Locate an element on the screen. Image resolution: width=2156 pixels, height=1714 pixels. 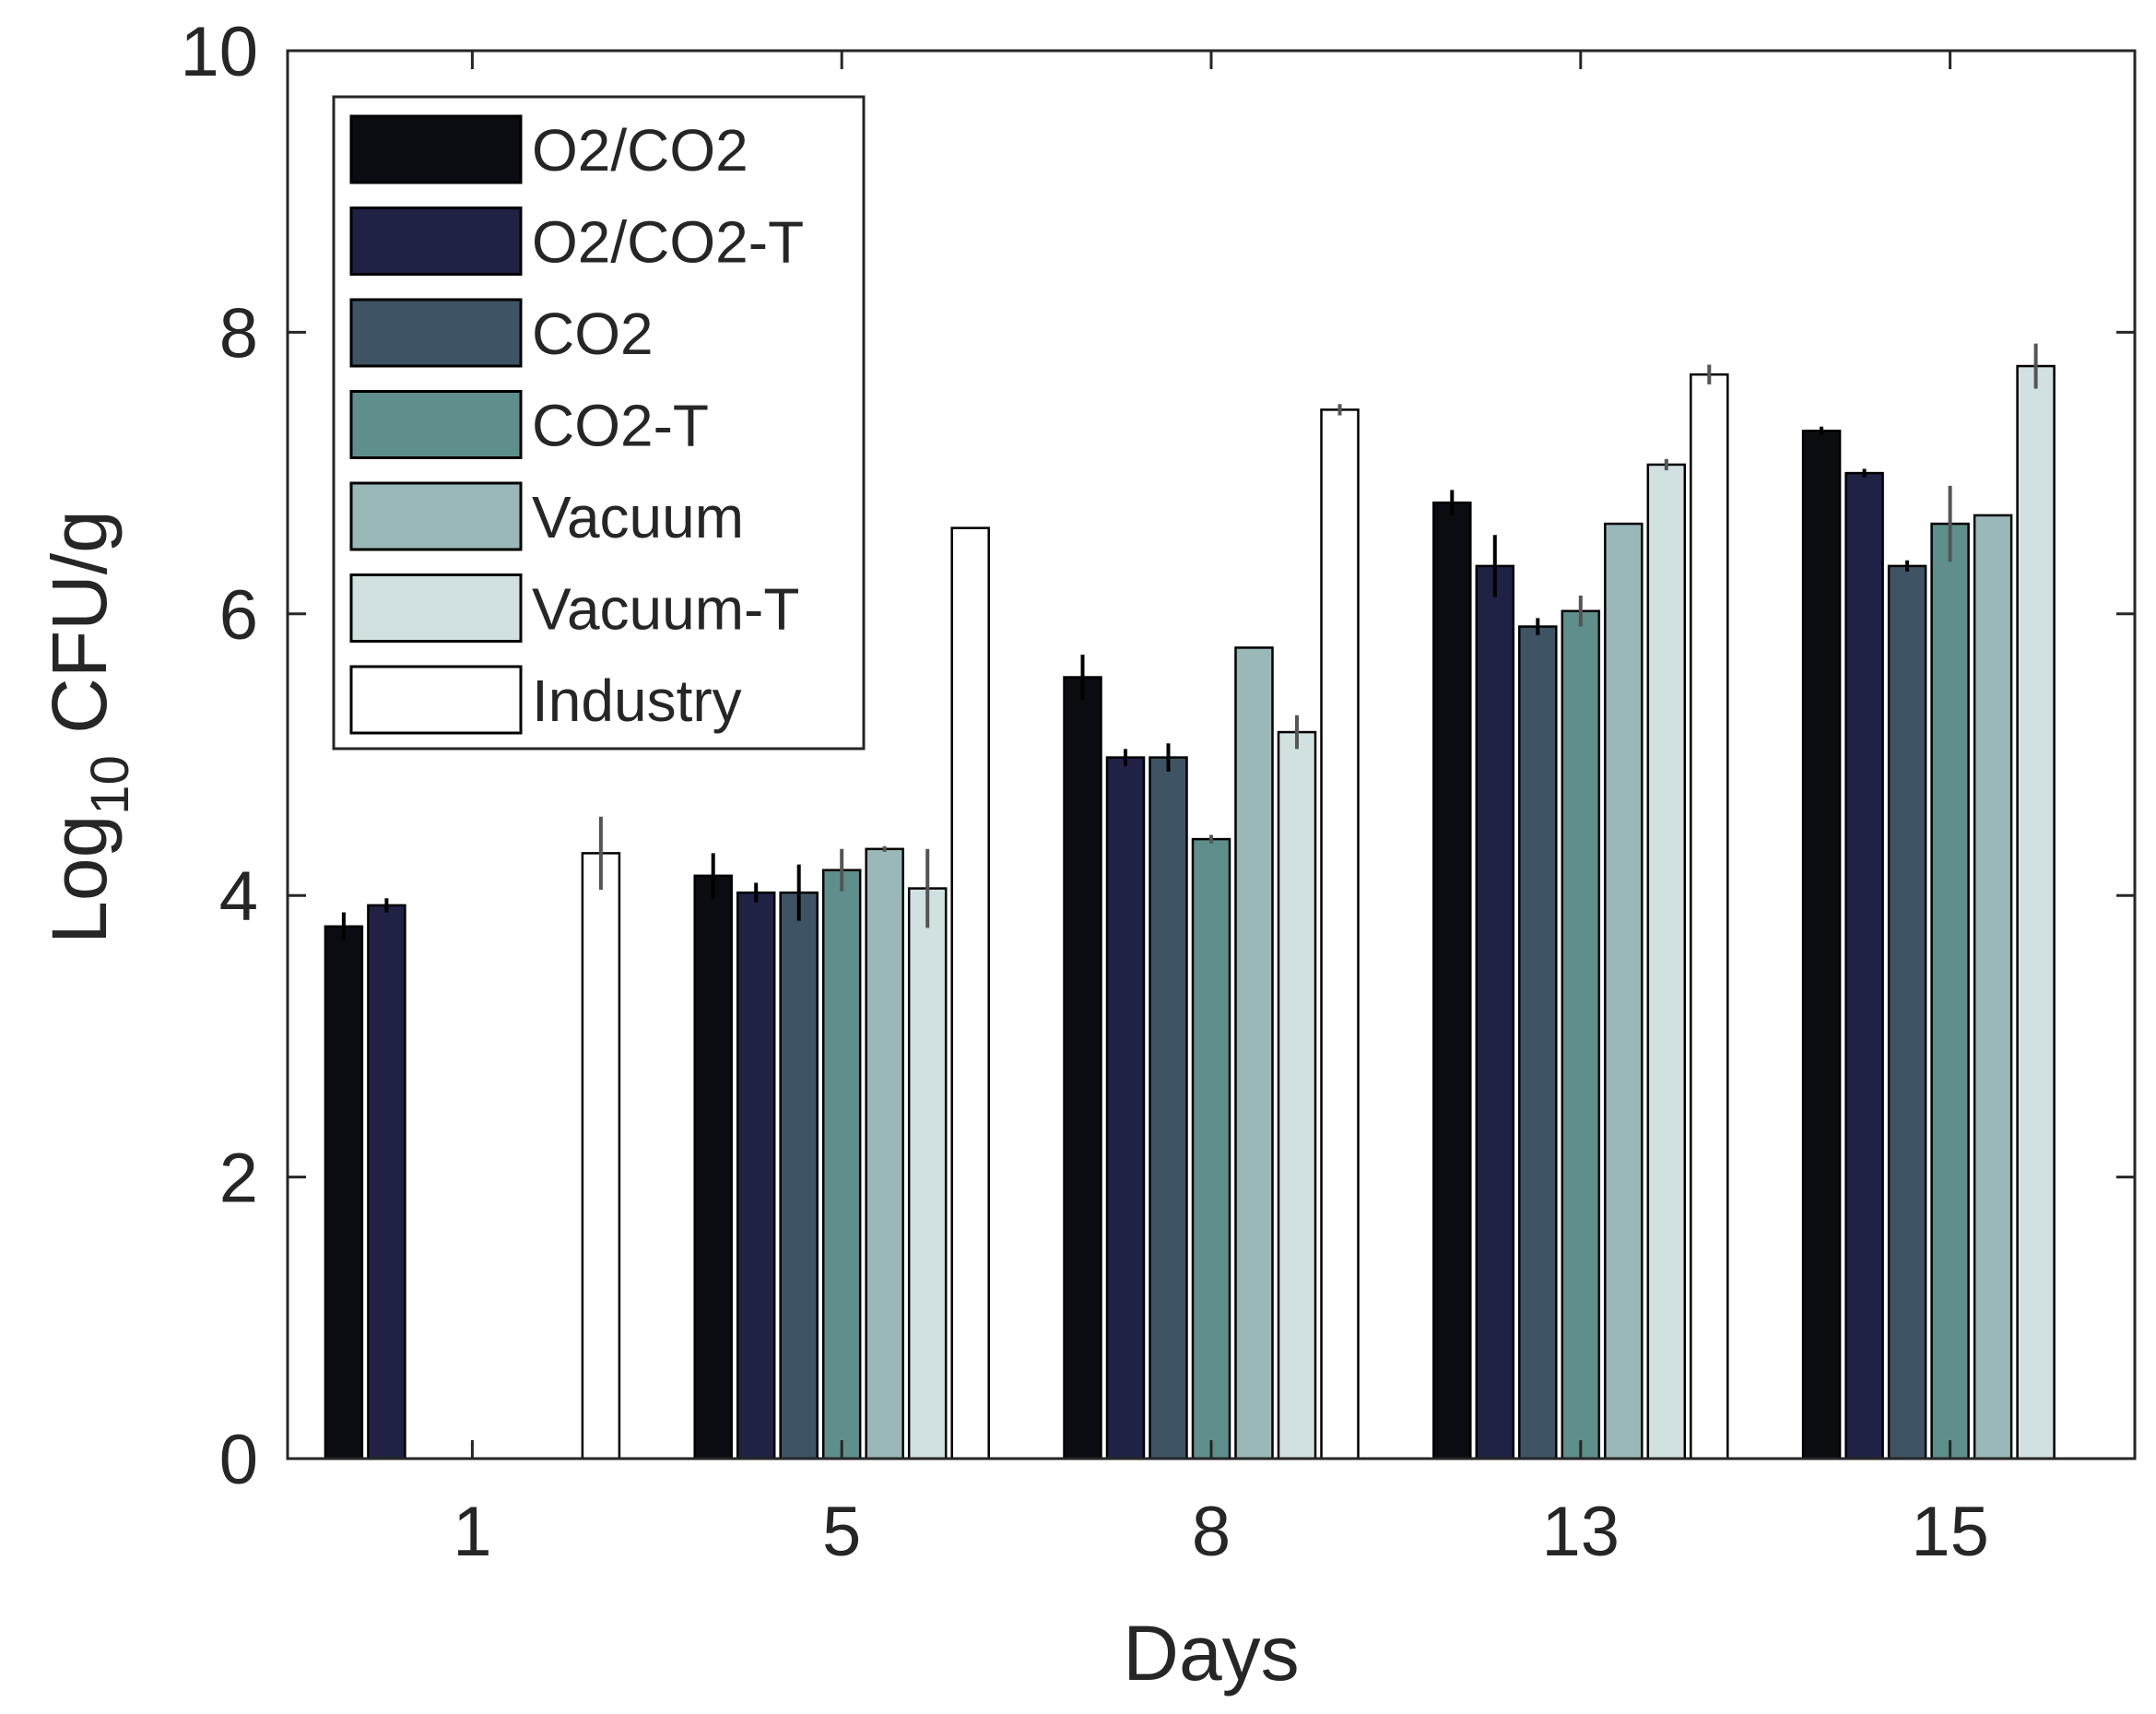
y-tick-label: 10 is located at coordinates (219, 52).